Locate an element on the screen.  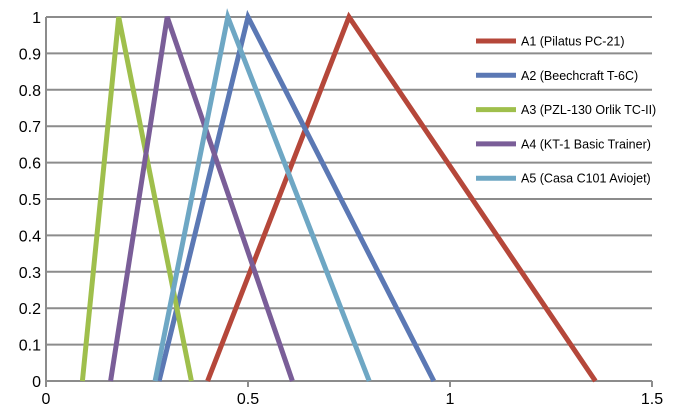
legend-label-3: A3 (PZL-130 Orlik TC-II) is located at coordinates (588, 110).